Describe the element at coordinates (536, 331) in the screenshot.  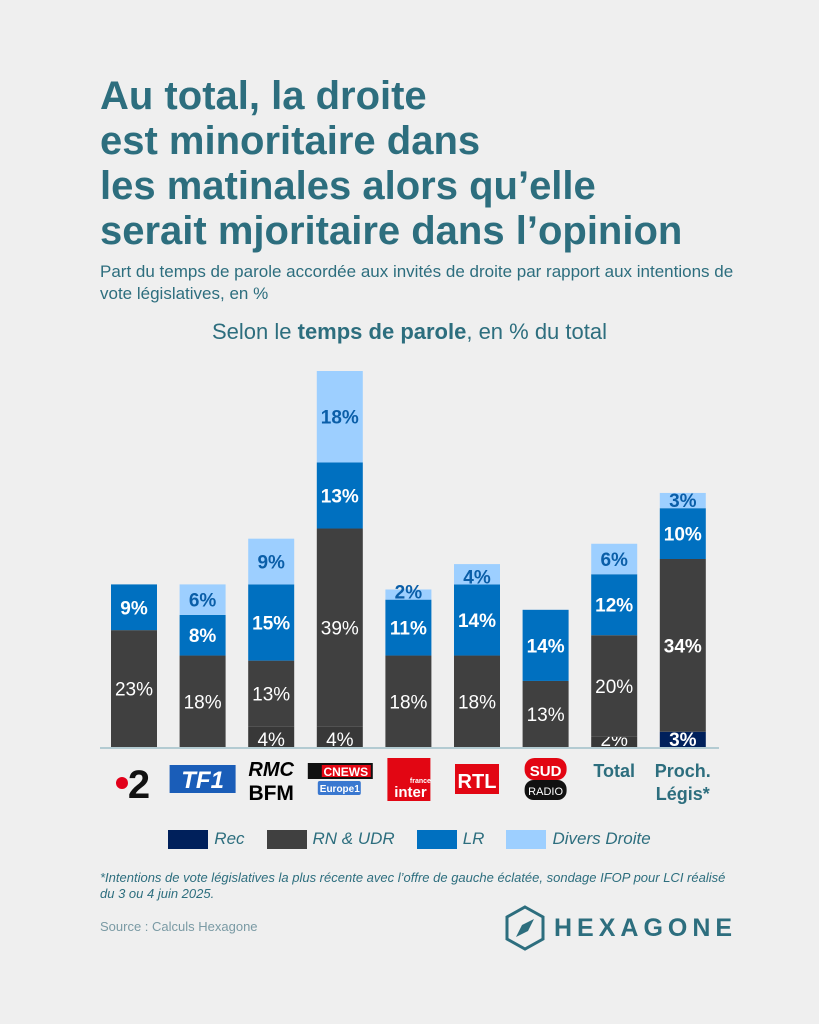
I see `chart-subtitle-post: , en % du total` at that location.